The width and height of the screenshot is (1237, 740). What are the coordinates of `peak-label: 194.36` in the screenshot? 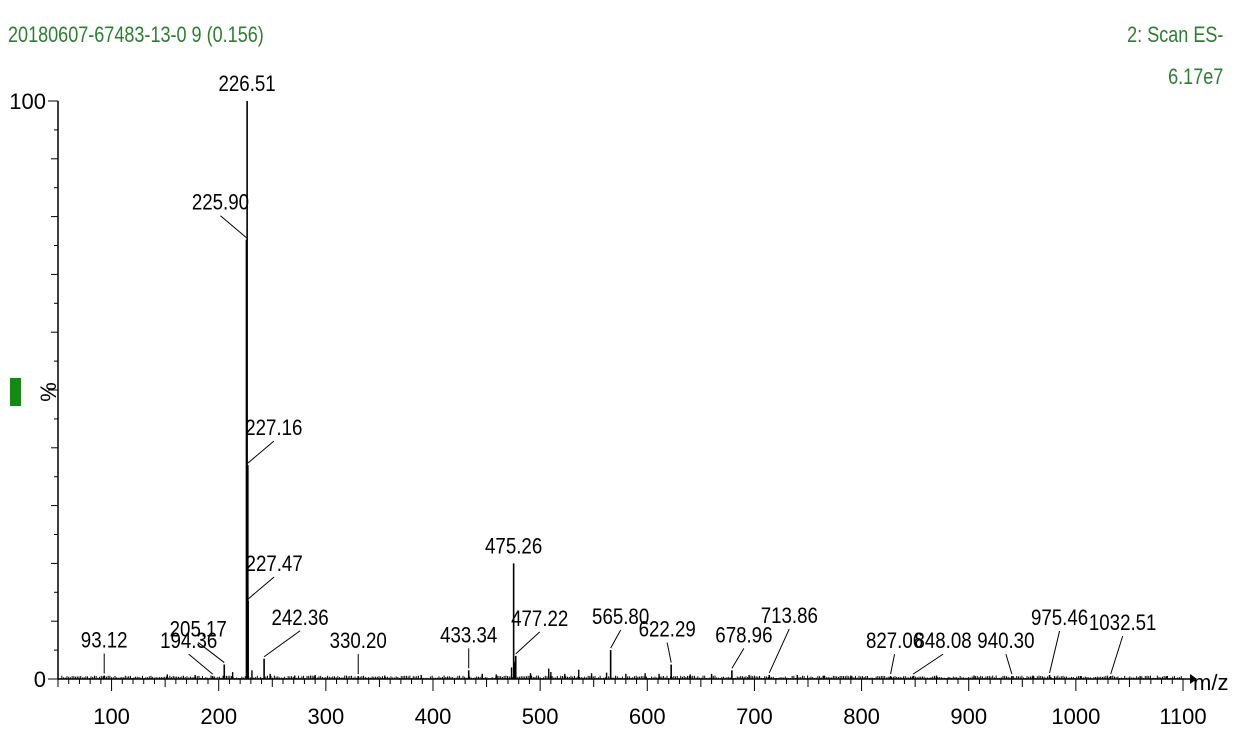 It's located at (188, 642).